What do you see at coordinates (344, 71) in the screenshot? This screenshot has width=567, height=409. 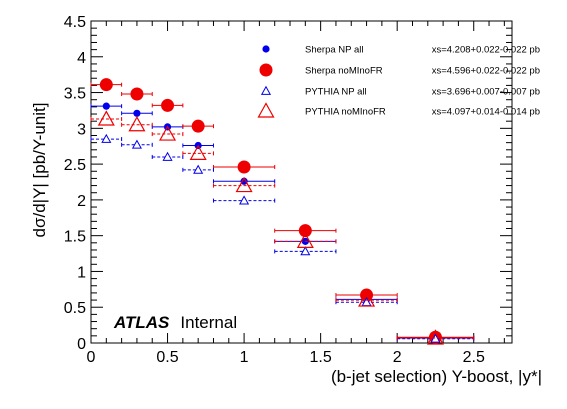 I see `legend-entry-name: Sherpa noMInoFR` at bounding box center [344, 71].